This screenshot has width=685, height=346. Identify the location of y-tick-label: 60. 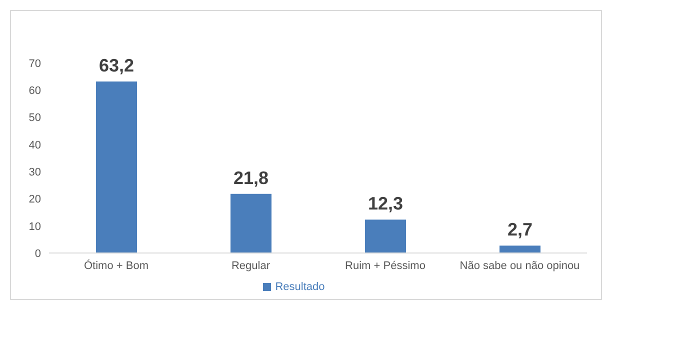
(34, 91).